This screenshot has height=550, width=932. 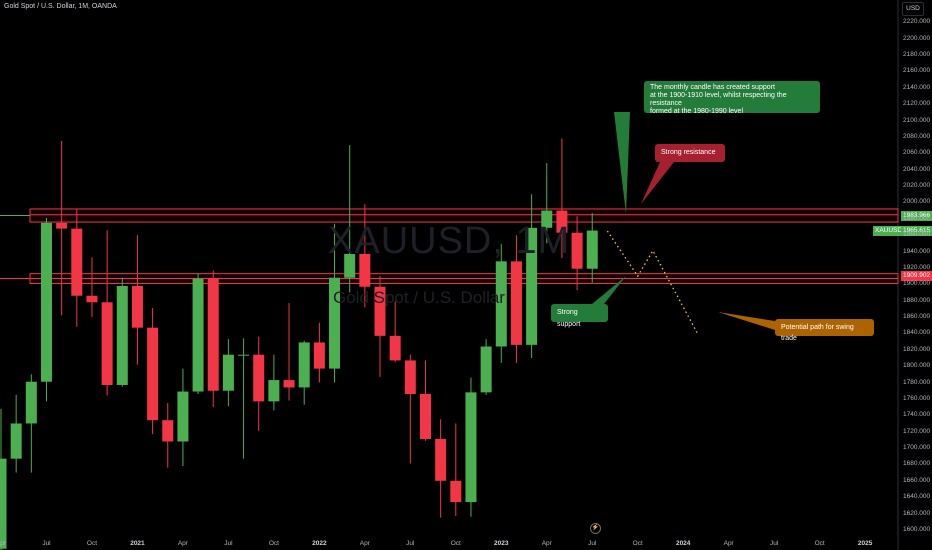 I want to click on y-tick-label: 1600.000, so click(x=917, y=529).